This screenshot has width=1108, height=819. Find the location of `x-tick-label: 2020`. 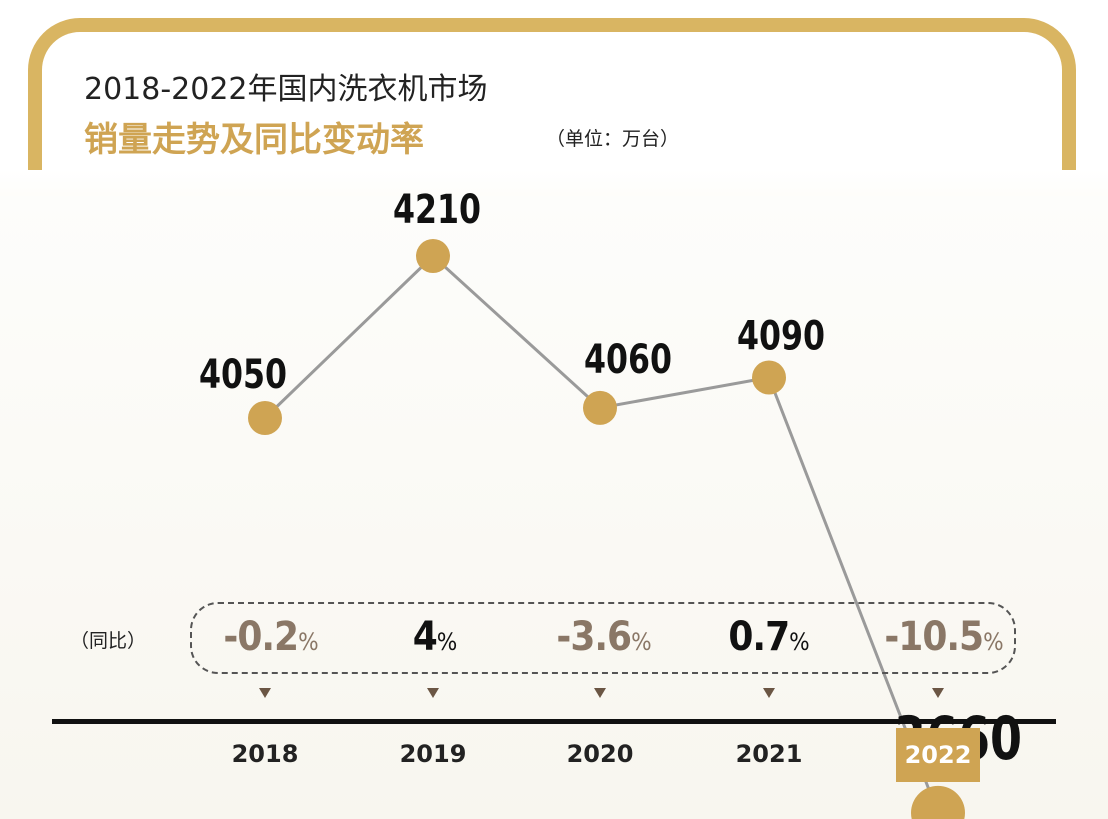

x-tick-label: 2020 is located at coordinates (600, 754).